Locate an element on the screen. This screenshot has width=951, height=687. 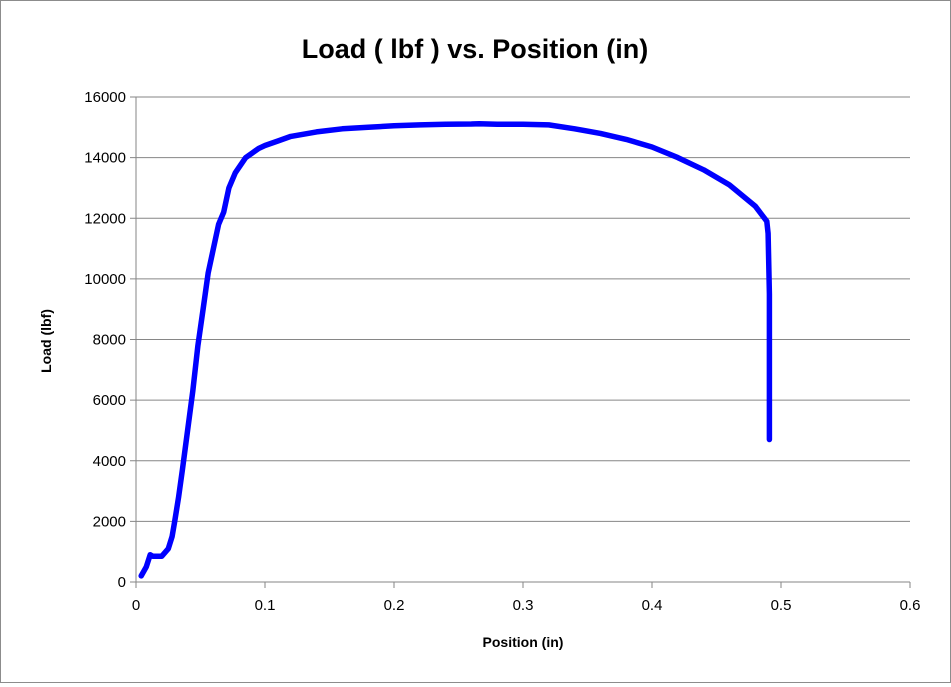
y-tick-label: 14000 is located at coordinates (105, 158).